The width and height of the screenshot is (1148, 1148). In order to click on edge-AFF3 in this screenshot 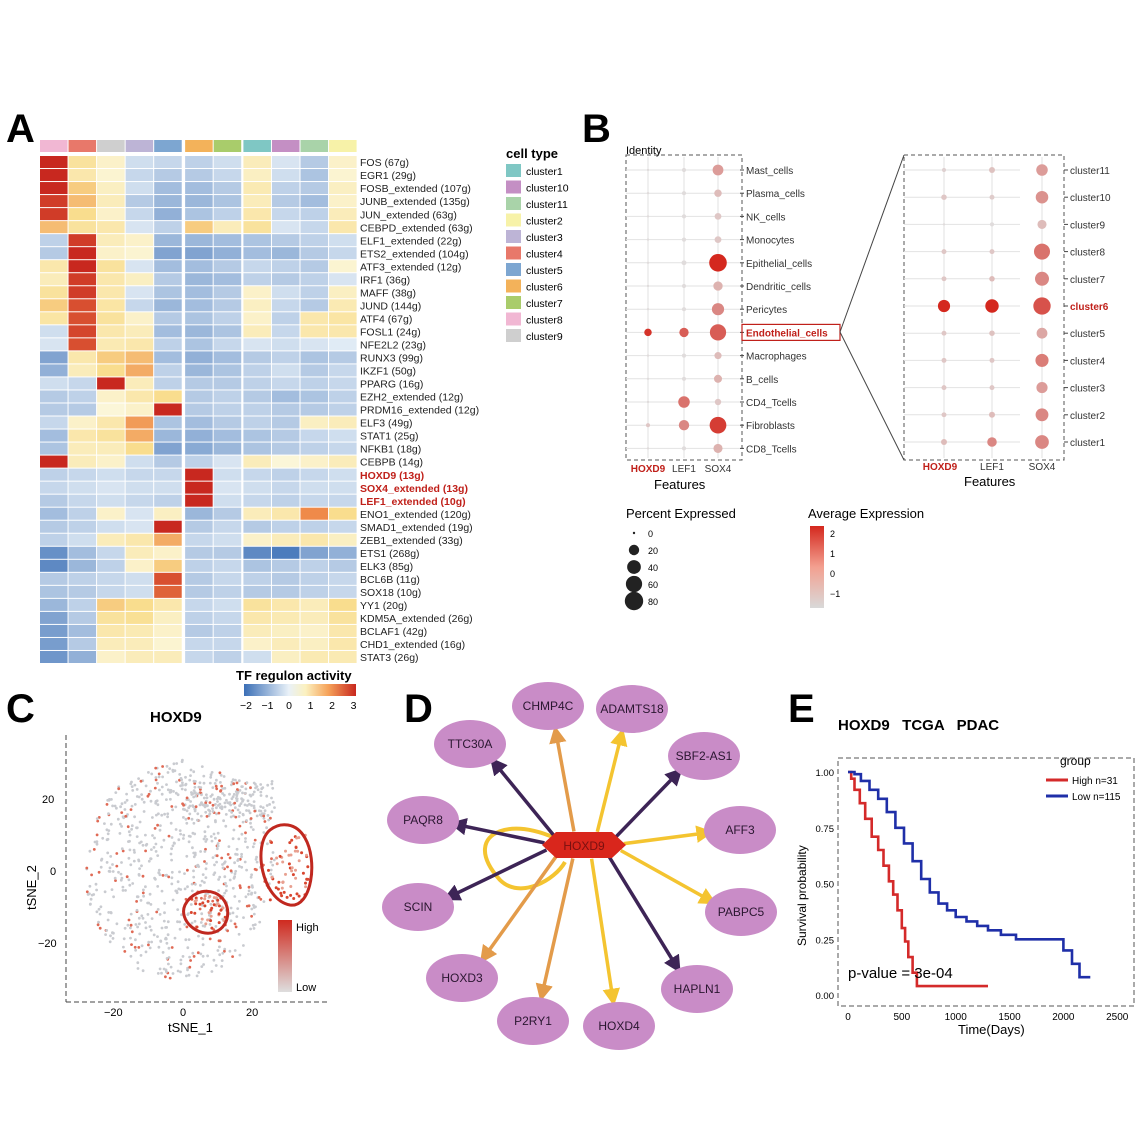, I will do `click(668, 835)`.